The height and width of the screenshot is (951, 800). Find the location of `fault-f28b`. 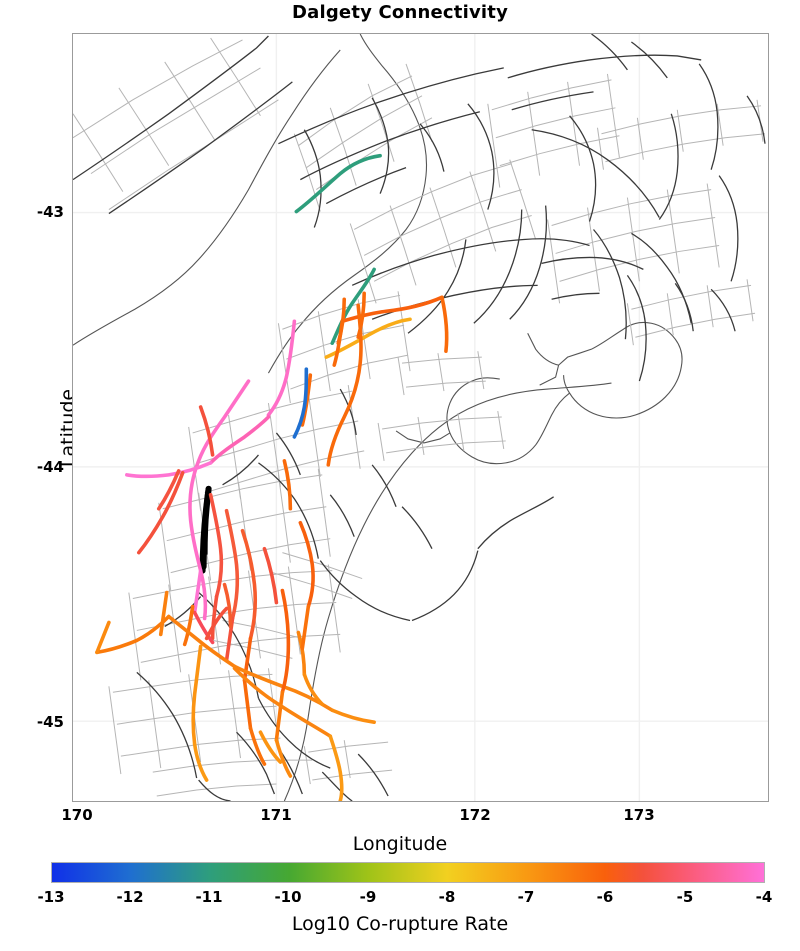

fault-f28b is located at coordinates (227, 605).